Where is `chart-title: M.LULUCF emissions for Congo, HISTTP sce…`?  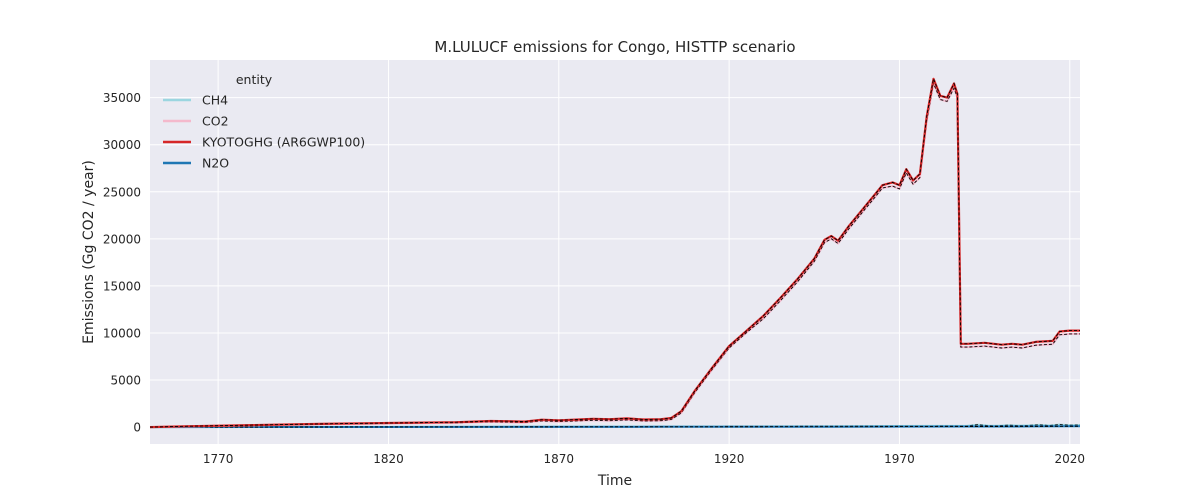 chart-title: M.LULUCF emissions for Congo, HISTTP sce… is located at coordinates (614, 47).